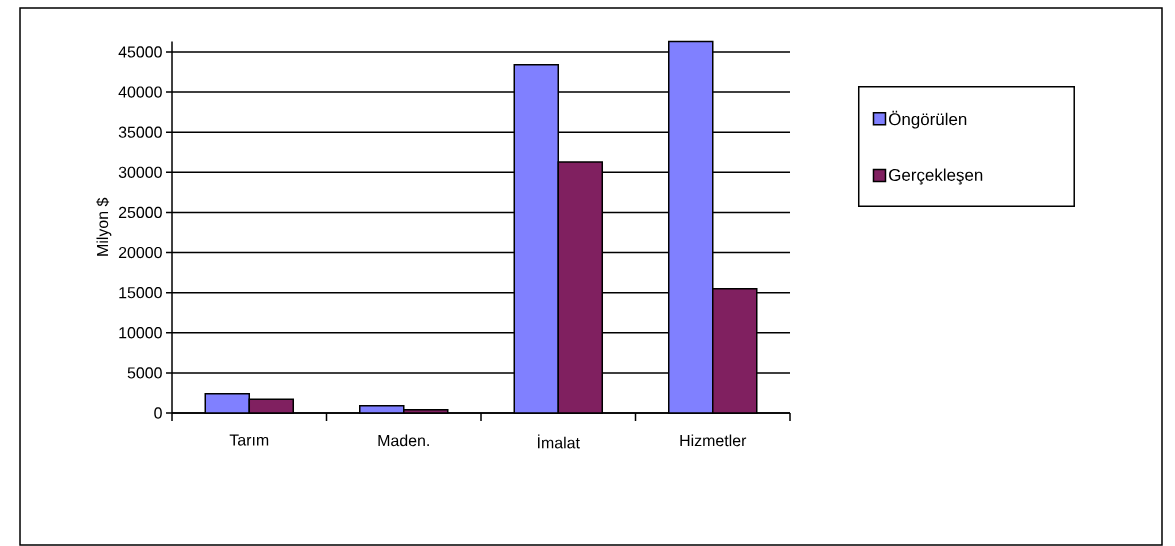 This screenshot has height=546, width=1175. I want to click on y-tick-label: 40000, so click(140, 92).